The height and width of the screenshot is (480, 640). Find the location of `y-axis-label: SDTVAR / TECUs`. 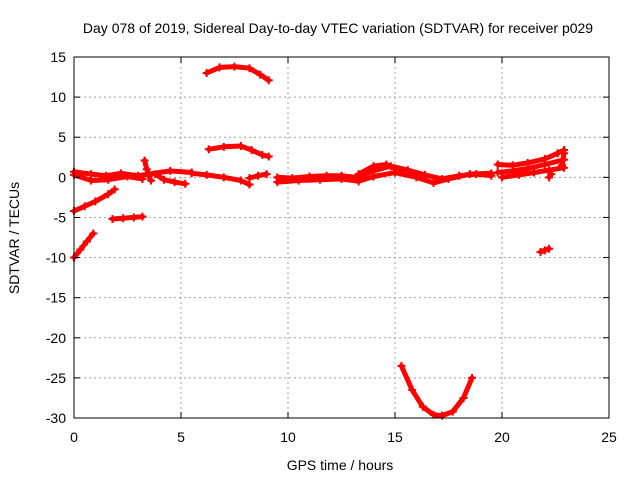

y-axis-label: SDTVAR / TECUs is located at coordinates (14, 238).